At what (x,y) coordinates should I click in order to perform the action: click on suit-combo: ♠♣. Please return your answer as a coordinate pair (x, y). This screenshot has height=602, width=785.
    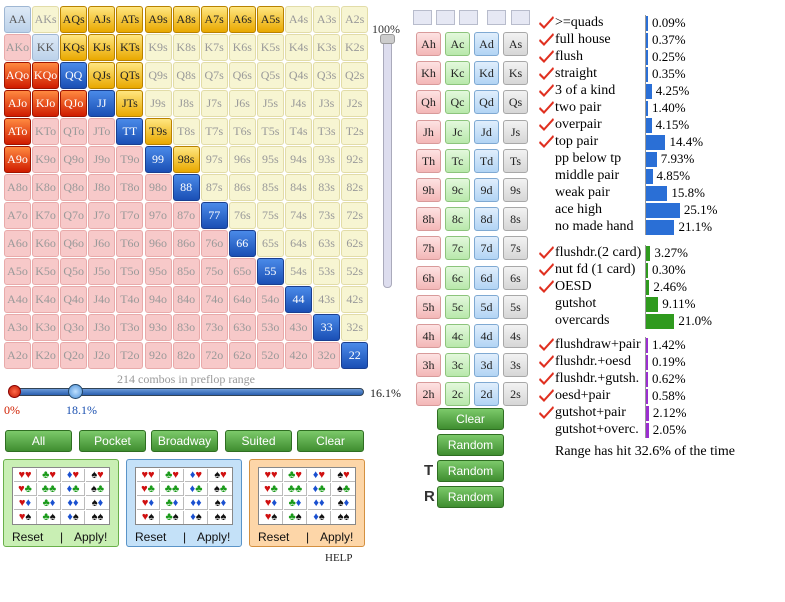
    Looking at the image, I should click on (343, 489).